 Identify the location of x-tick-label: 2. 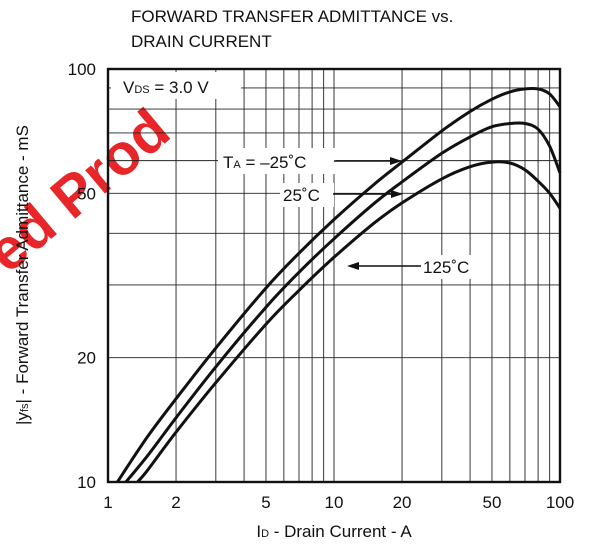
(175, 502).